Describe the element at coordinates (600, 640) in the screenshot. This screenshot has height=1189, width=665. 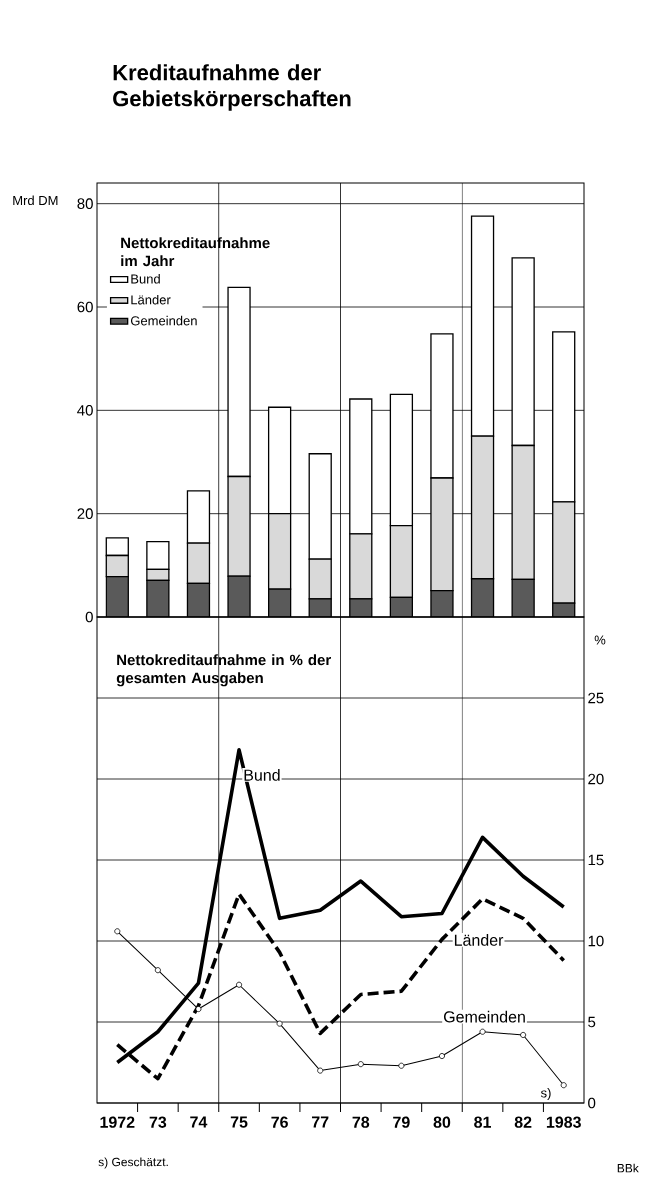
I see `y-axis-title: %` at that location.